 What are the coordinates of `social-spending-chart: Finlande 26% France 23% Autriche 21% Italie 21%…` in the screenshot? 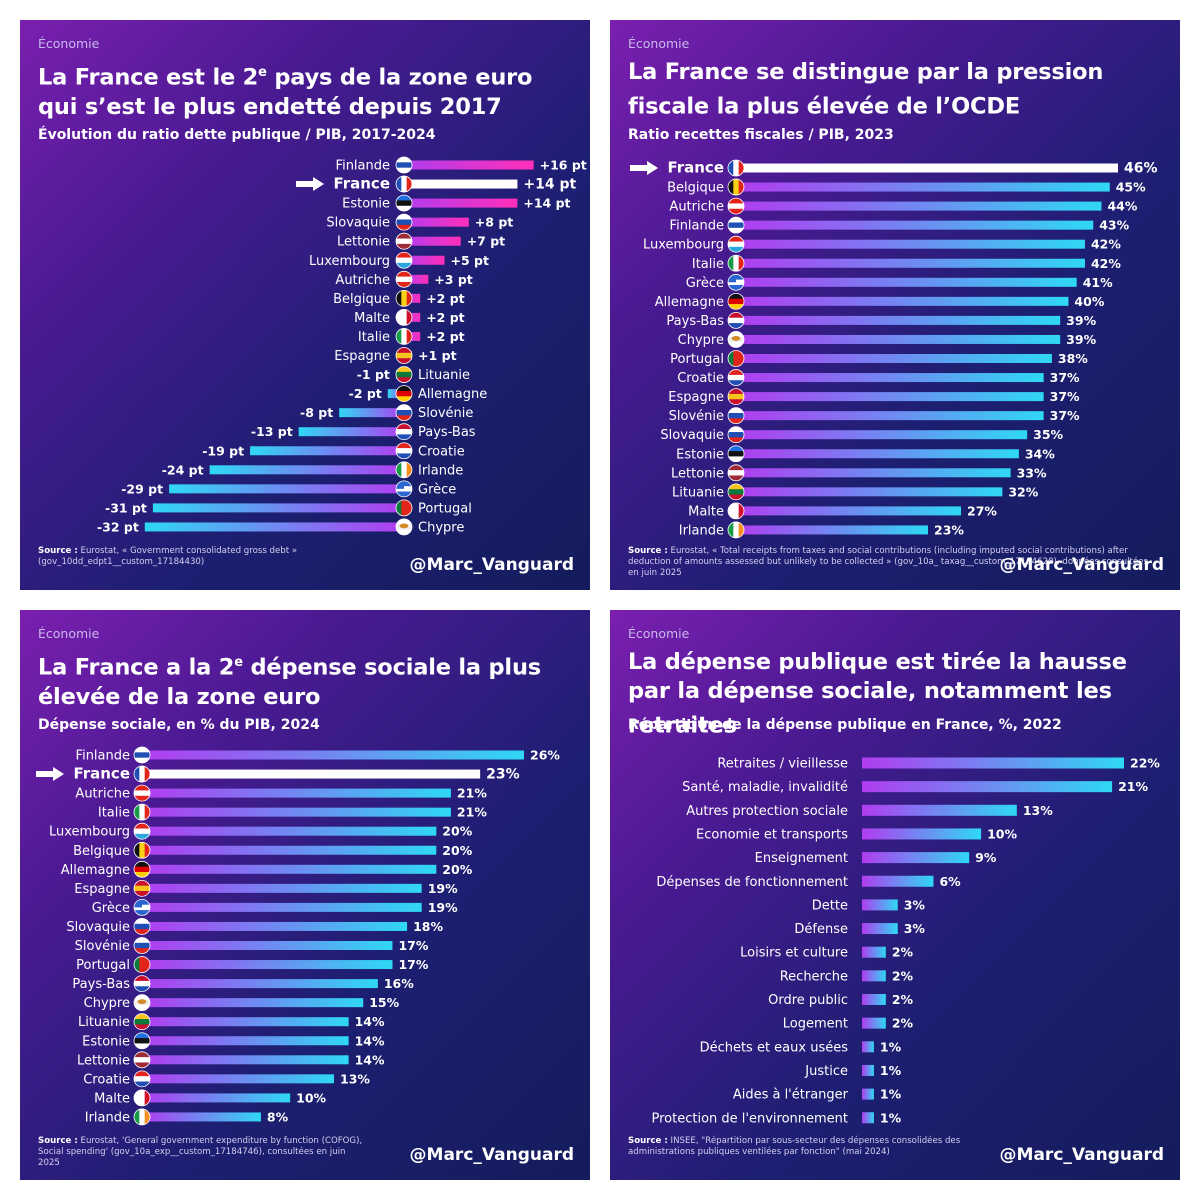 It's located at (298, 935).